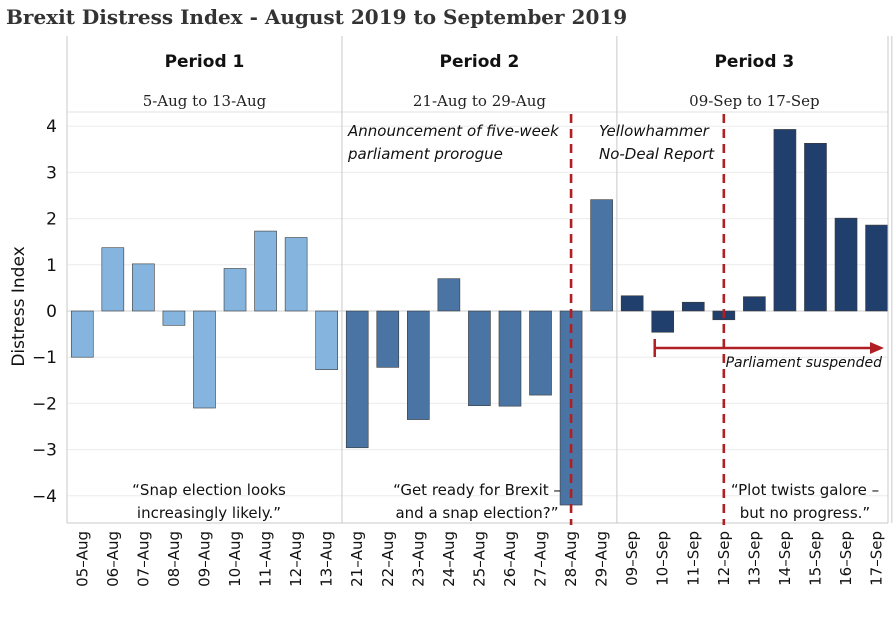  I want to click on bar-16-sep, so click(846, 264).